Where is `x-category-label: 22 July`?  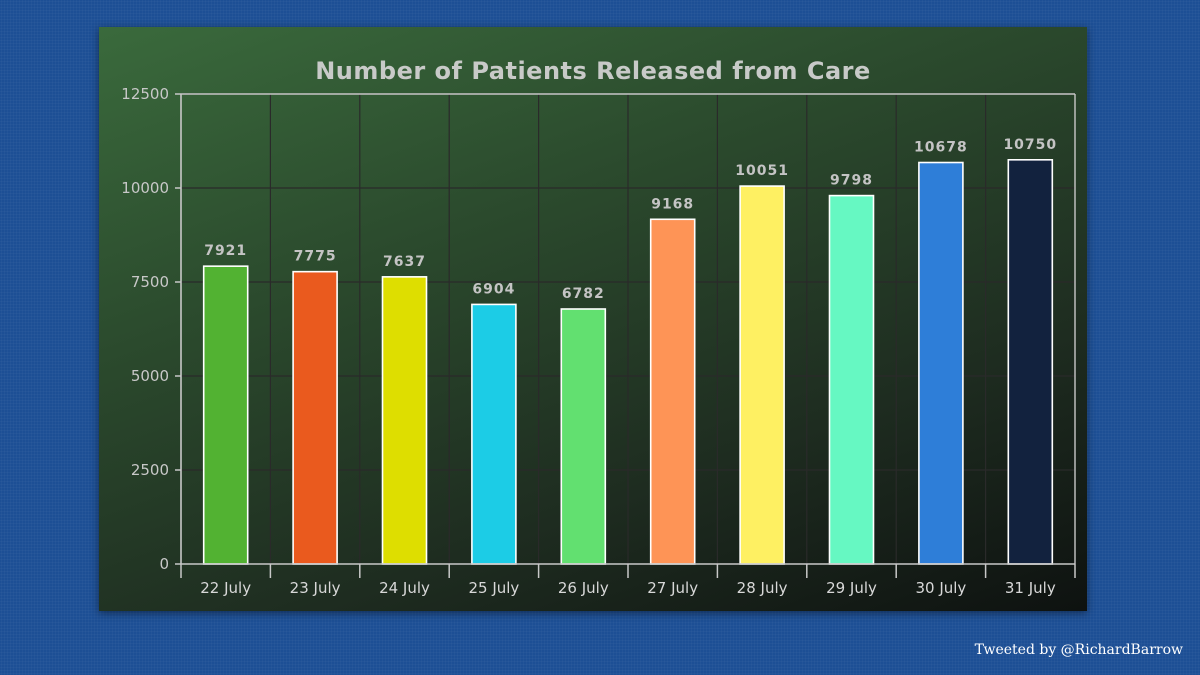 x-category-label: 22 July is located at coordinates (225, 588).